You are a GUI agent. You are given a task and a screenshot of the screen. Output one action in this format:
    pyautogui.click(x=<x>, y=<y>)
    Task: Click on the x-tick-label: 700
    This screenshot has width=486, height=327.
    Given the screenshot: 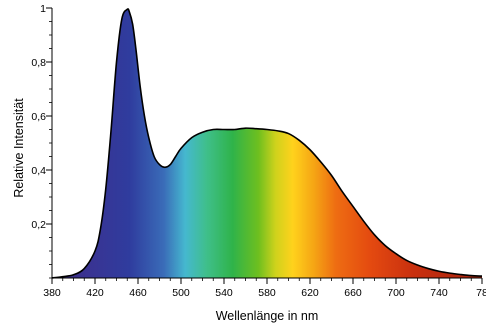 What is the action you would take?
    pyautogui.click(x=396, y=293)
    